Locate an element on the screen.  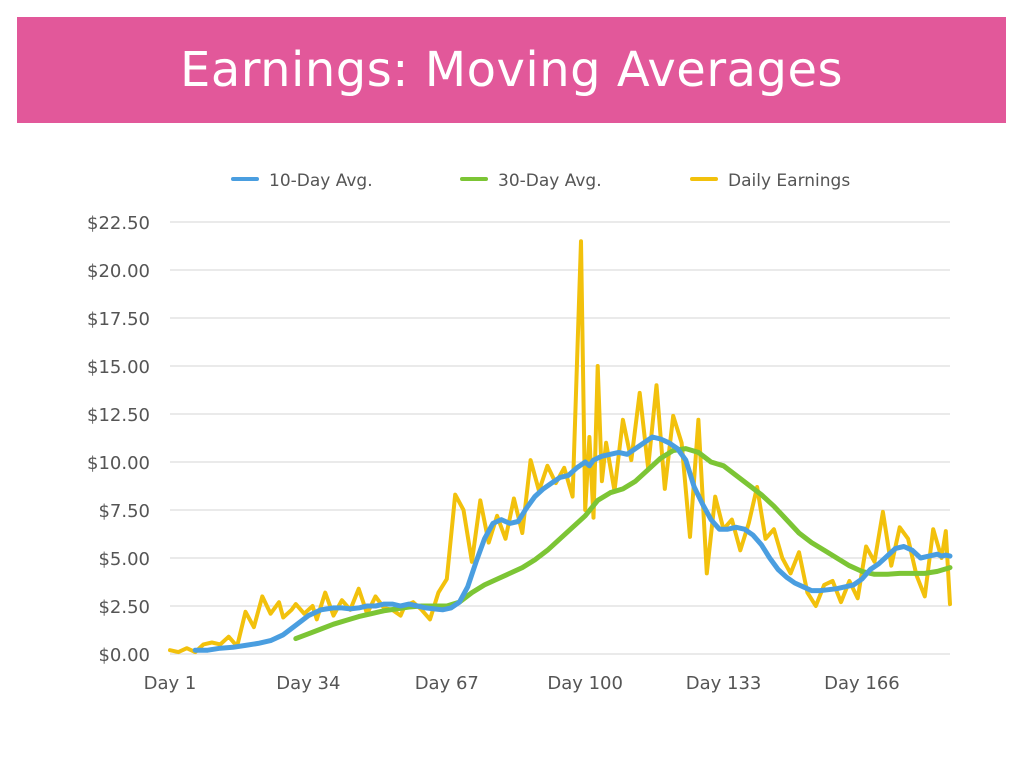
y-tick-label: $12.50 is located at coordinates (118, 415).